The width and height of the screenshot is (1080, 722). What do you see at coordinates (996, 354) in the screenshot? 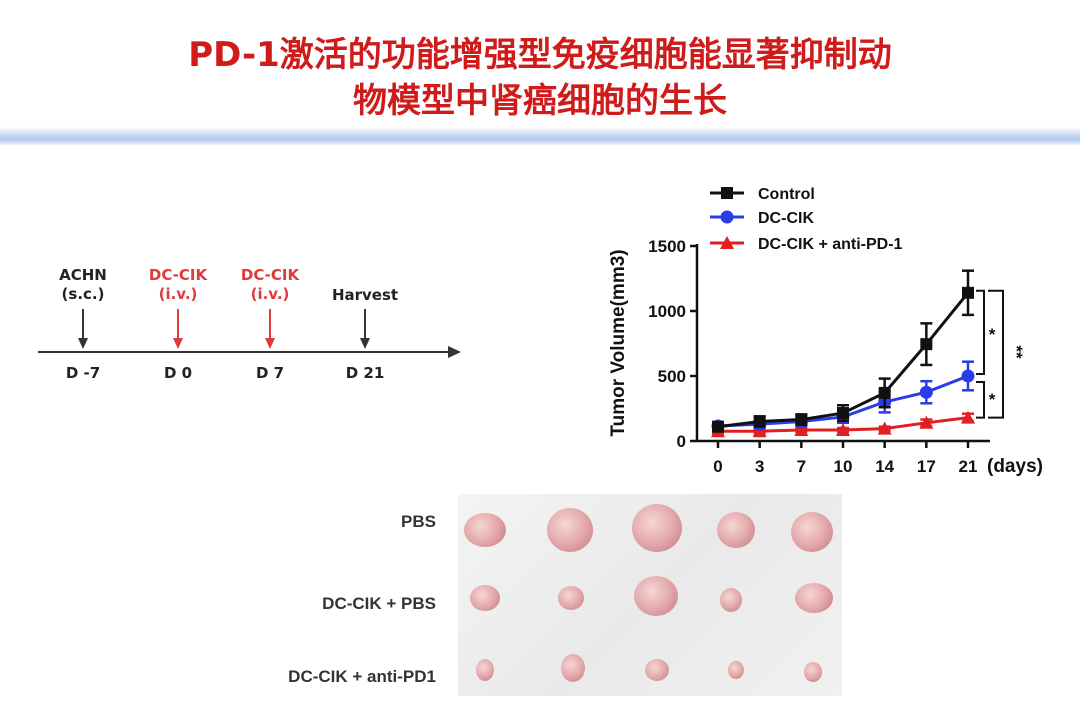
I see `bracket-control-vs-pd1` at bounding box center [996, 354].